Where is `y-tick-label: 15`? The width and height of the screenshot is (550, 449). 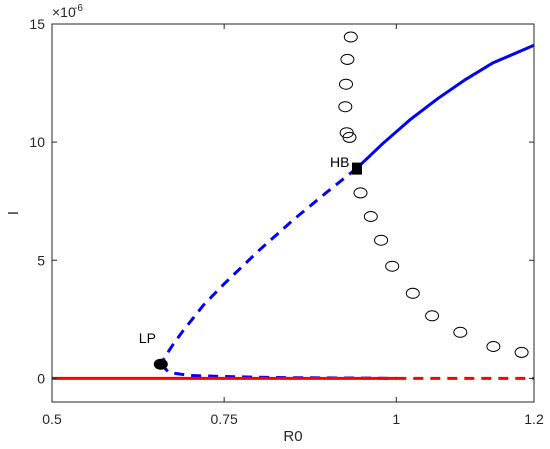
y-tick-label: 15 is located at coordinates (37, 24).